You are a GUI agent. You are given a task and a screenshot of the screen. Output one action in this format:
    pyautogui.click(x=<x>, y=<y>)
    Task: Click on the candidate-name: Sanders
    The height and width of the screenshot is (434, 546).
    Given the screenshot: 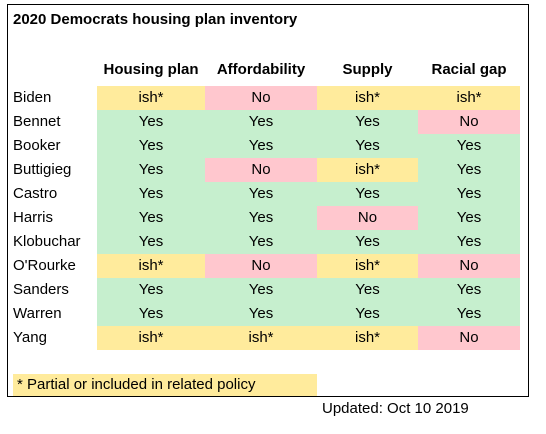 What is the action you would take?
    pyautogui.click(x=41, y=289)
    